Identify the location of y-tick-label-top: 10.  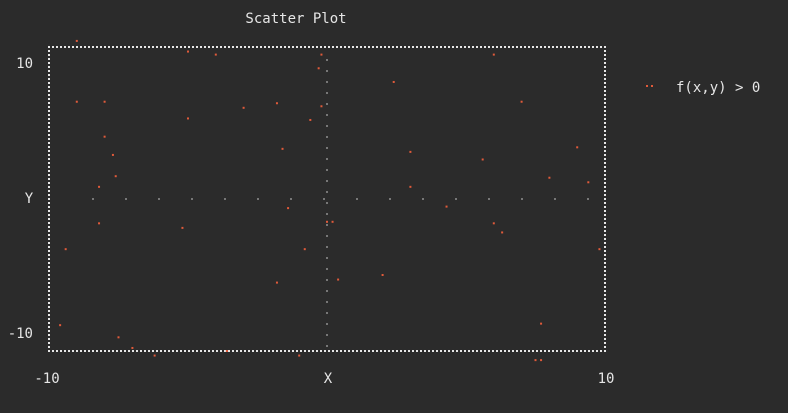
(24, 64).